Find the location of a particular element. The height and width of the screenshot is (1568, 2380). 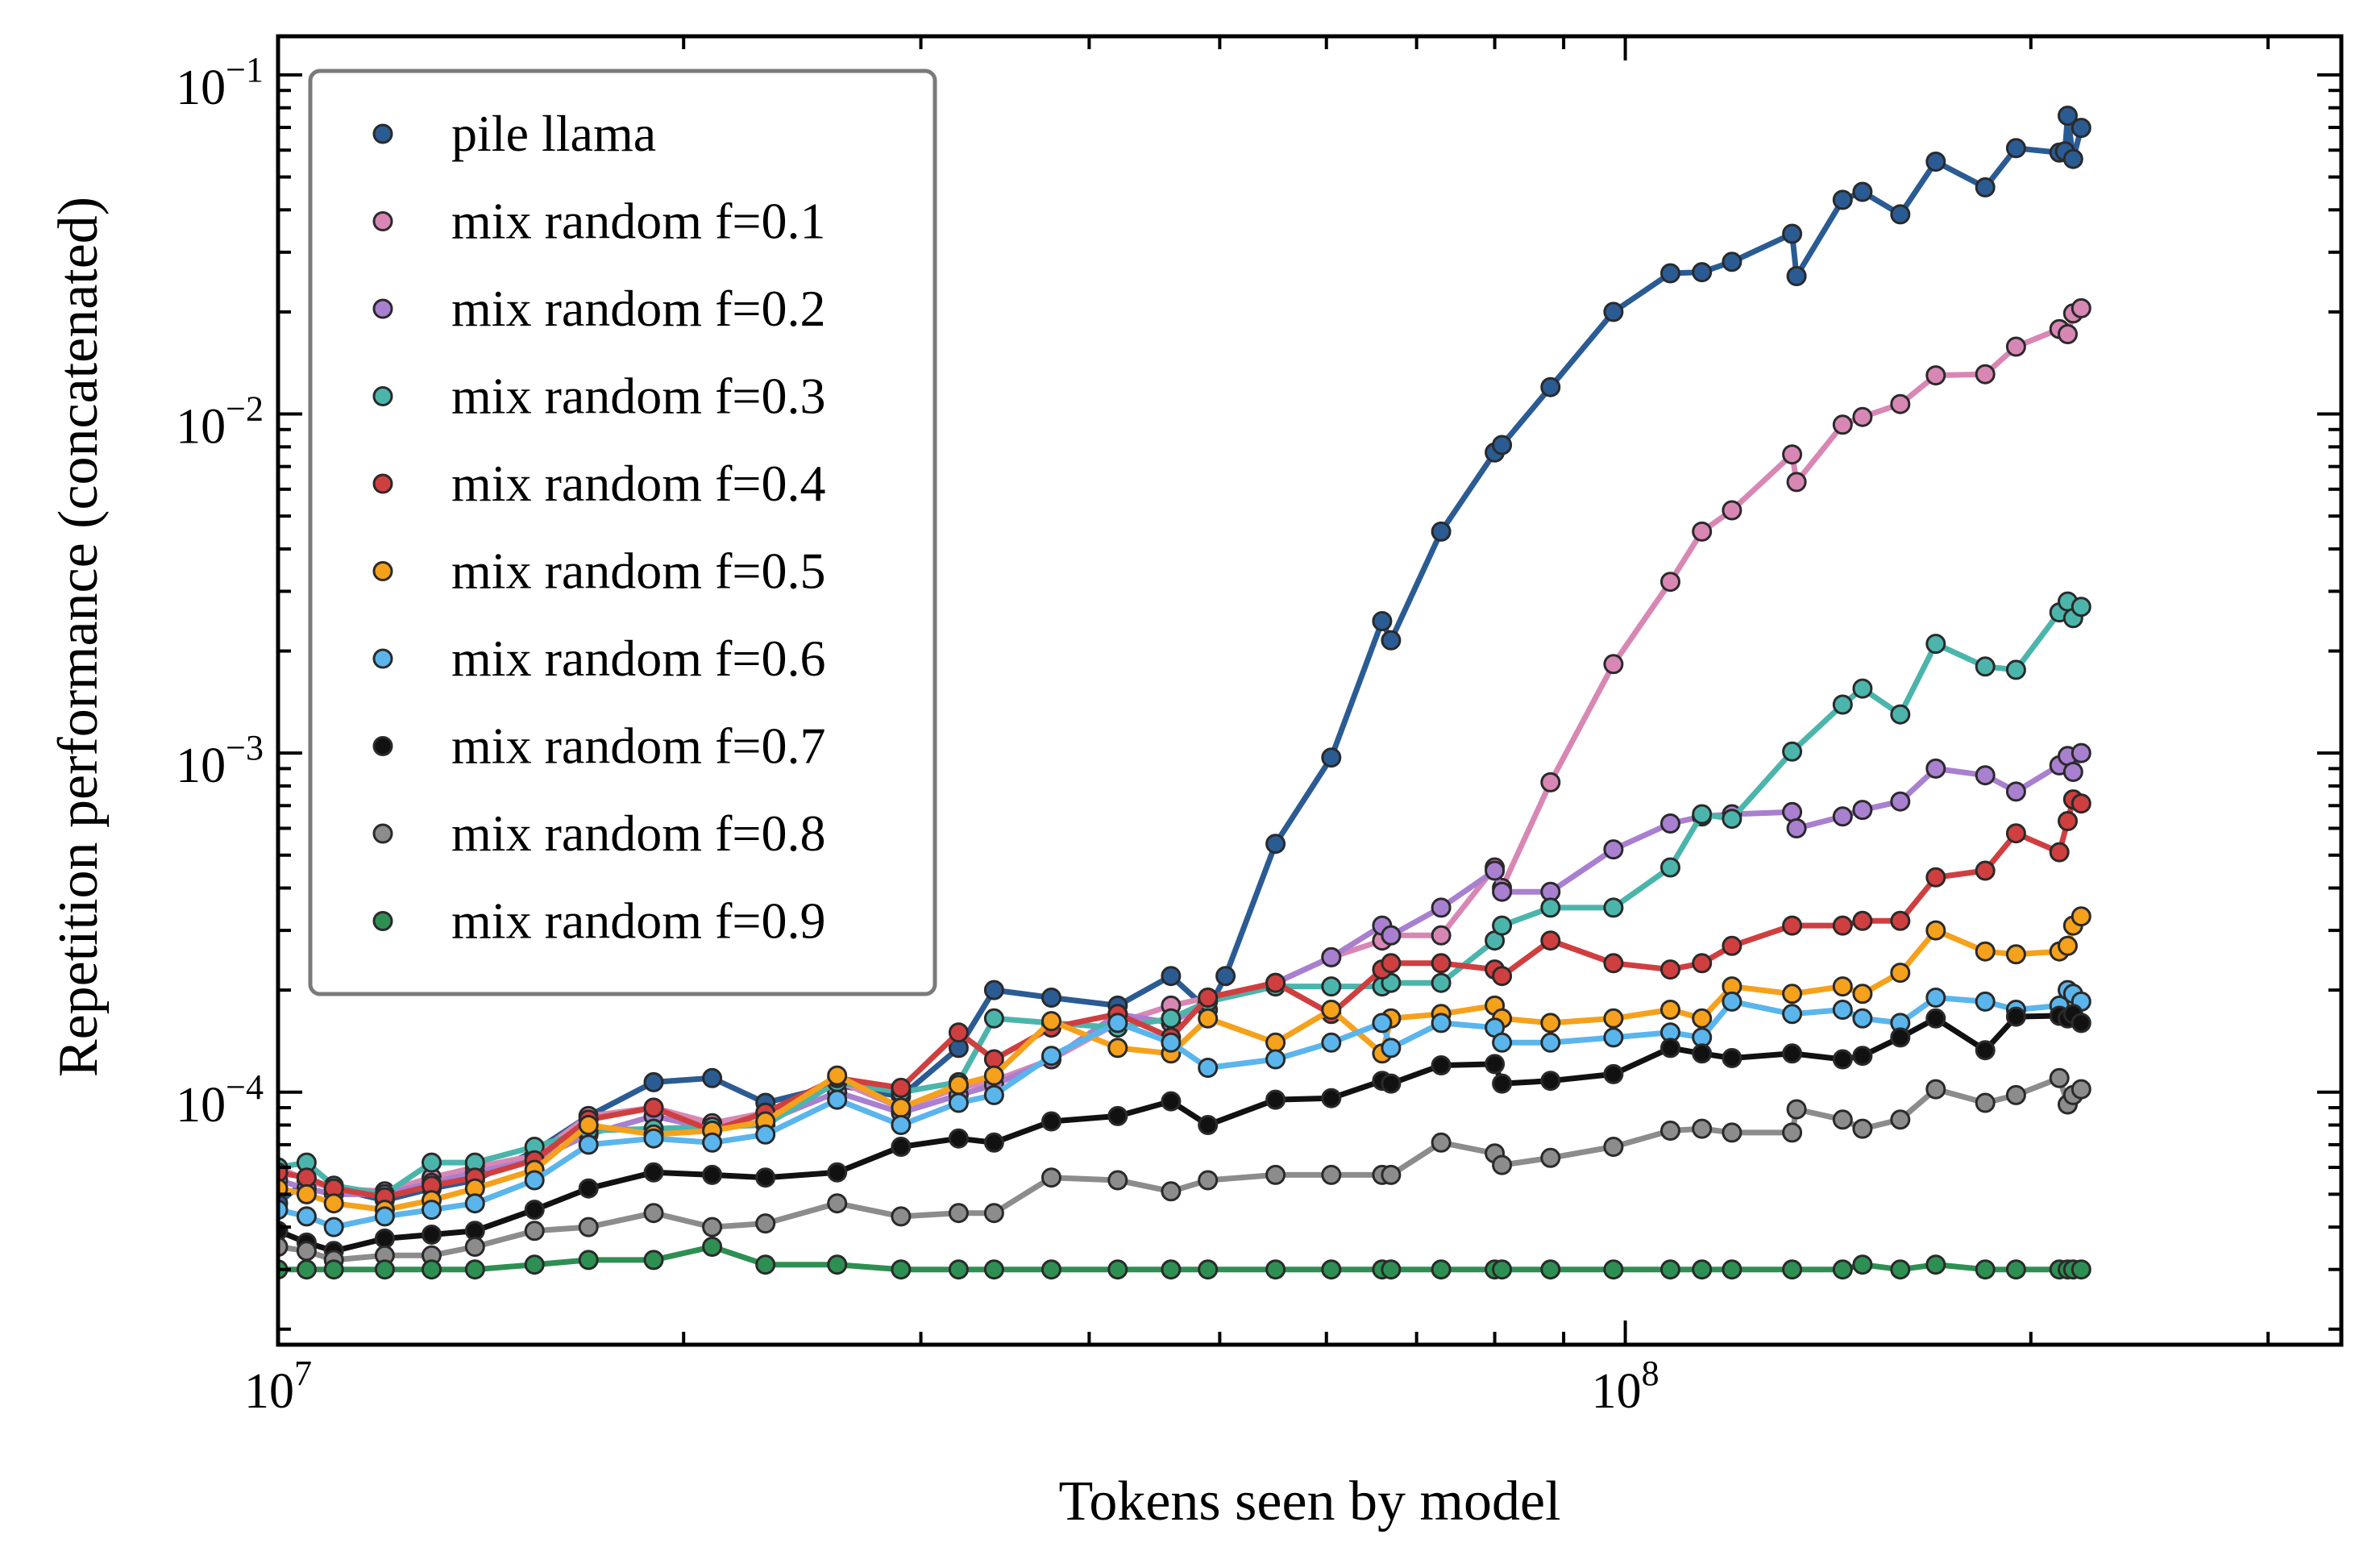

y-axis-title: Repetition performance (concatenated) is located at coordinates (79, 637).